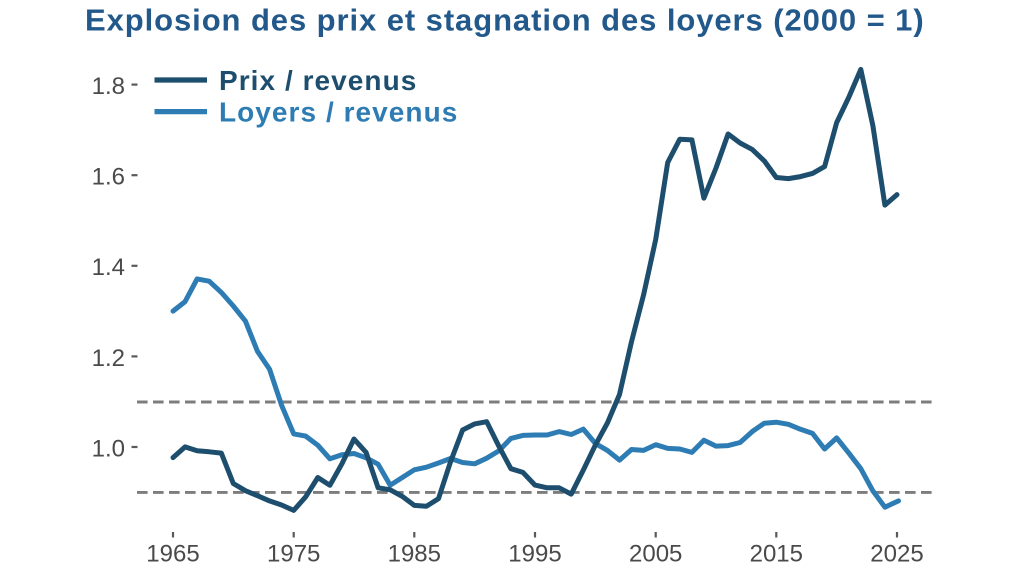 The height and width of the screenshot is (576, 1024). I want to click on svg-text: 1975, so click(293, 553).